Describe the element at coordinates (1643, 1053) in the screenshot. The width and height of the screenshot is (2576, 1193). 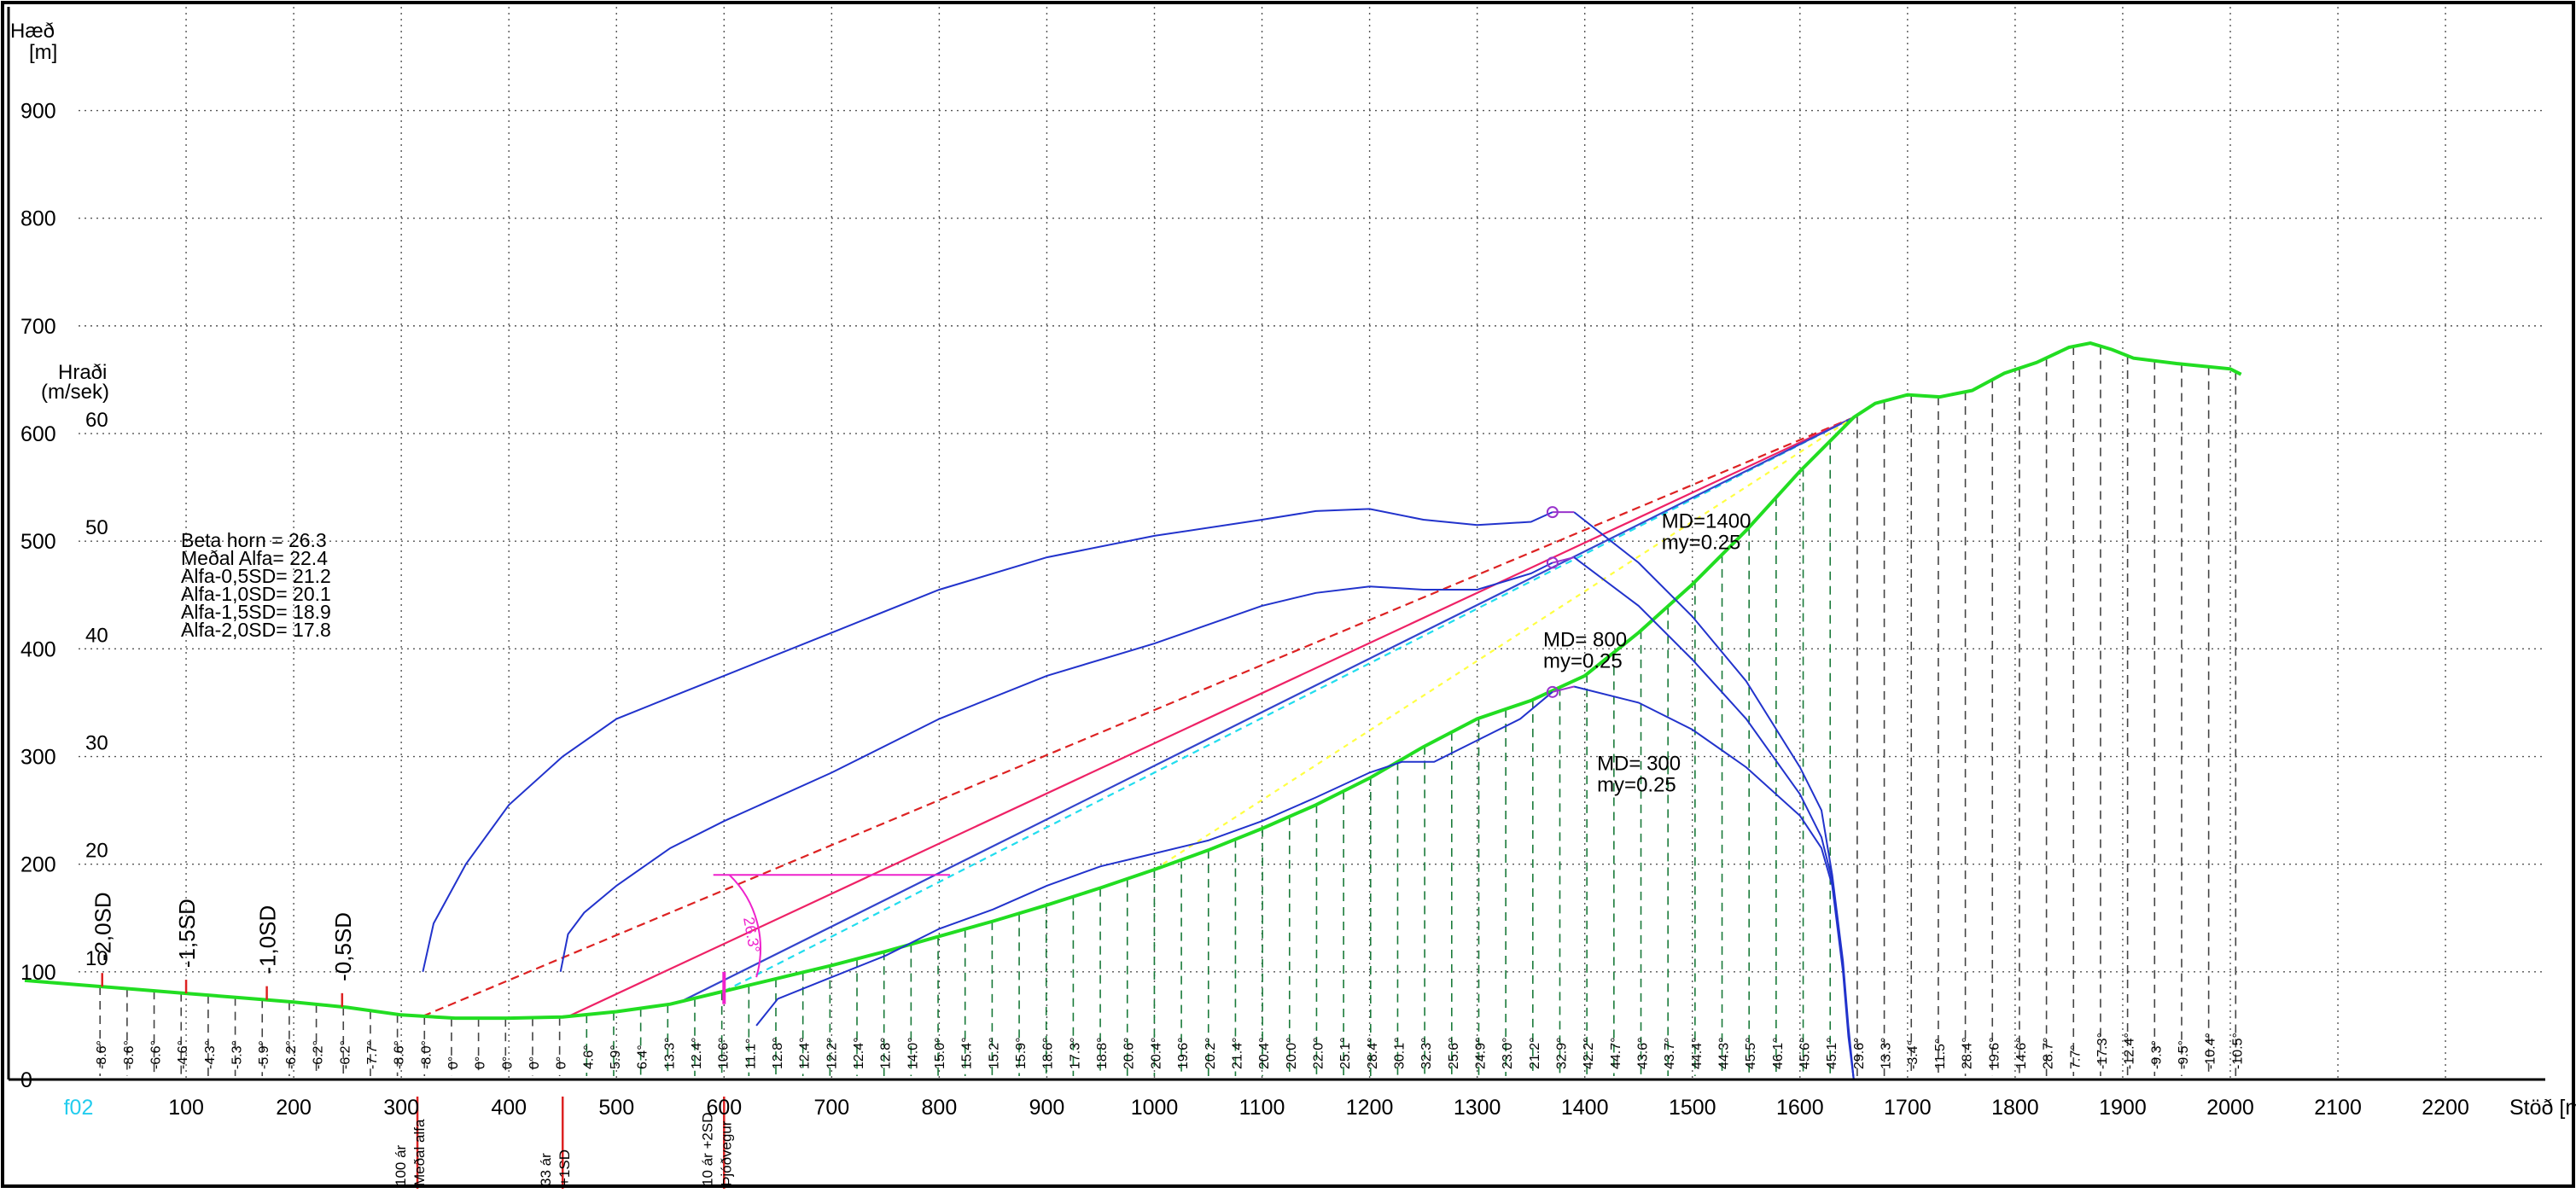
I see `station-angle-label: 43.6°` at that location.